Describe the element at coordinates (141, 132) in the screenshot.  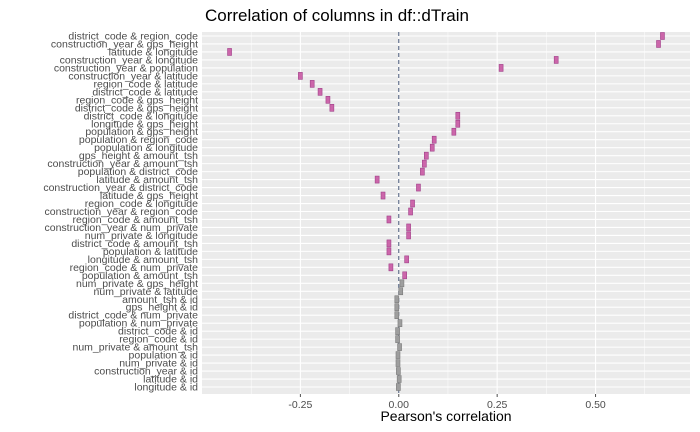
I see `y-tick-label: population & gps_height` at that location.